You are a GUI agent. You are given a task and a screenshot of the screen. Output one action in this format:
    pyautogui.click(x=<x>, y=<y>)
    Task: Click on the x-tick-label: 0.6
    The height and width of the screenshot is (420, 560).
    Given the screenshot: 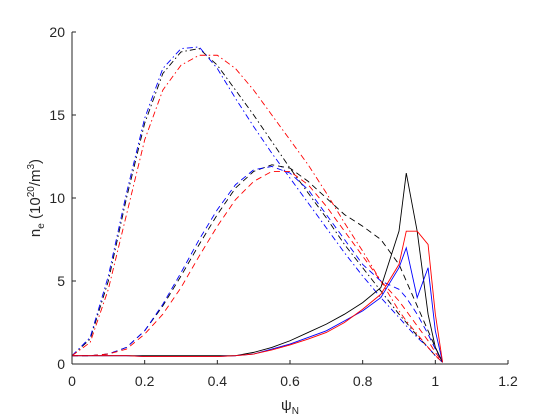 What is the action you would take?
    pyautogui.click(x=290, y=381)
    